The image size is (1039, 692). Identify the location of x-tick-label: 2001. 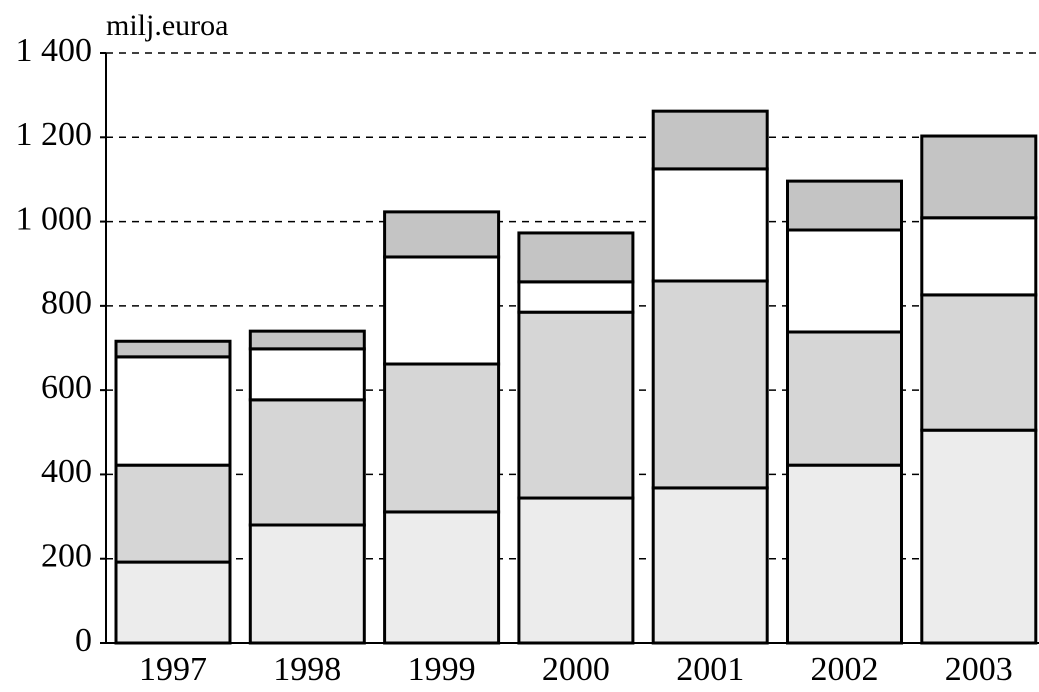
(710, 669).